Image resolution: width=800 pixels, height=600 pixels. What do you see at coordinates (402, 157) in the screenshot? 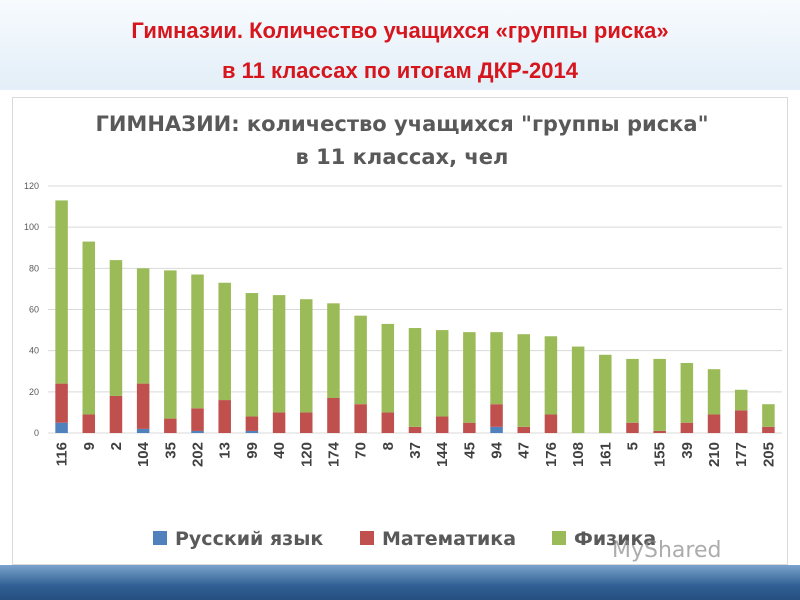
I see `chart-subtitle: в 11 классах, чел` at bounding box center [402, 157].